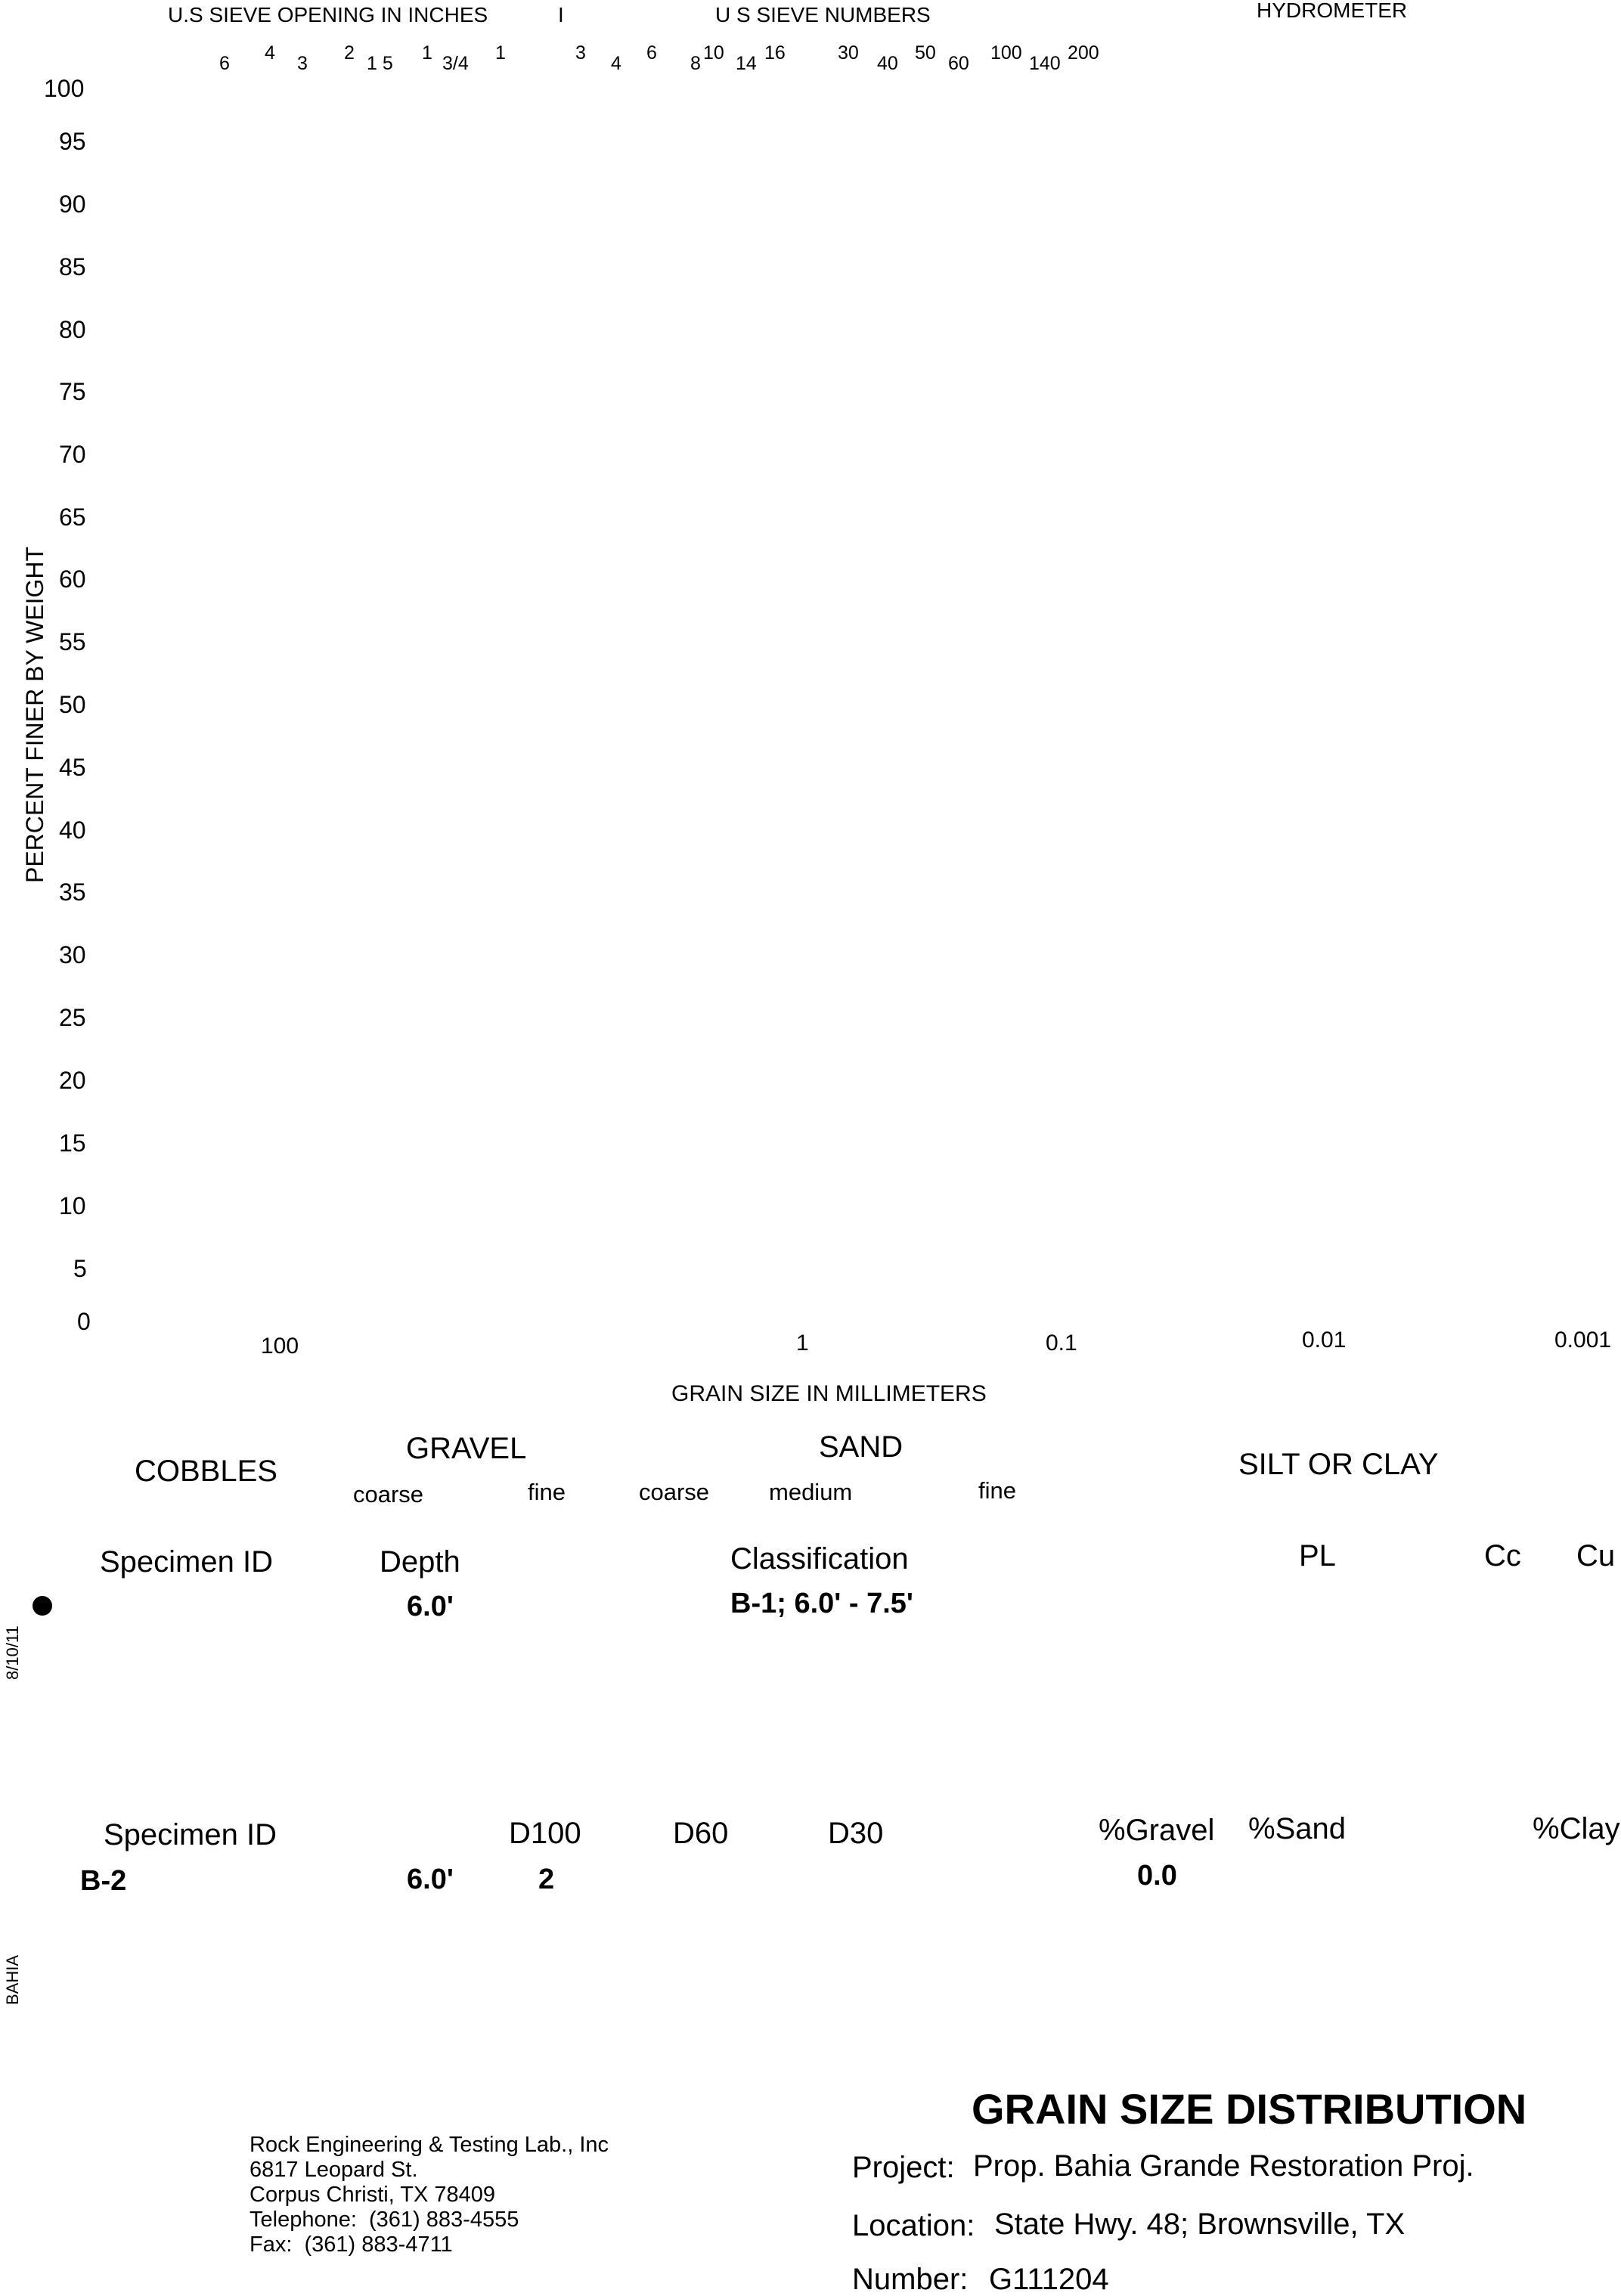  What do you see at coordinates (12, 1979) in the screenshot?
I see `side-file-label: BAHIA` at bounding box center [12, 1979].